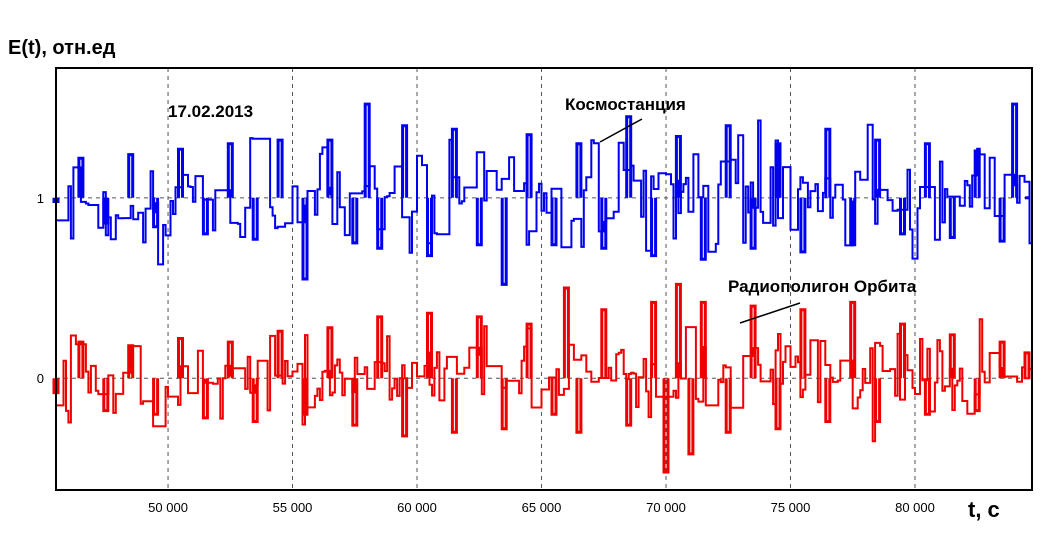 The image size is (1058, 547). Describe the element at coordinates (822, 286) in the screenshot. I see `annotation-orbita: Радиополигон Орбита` at that location.